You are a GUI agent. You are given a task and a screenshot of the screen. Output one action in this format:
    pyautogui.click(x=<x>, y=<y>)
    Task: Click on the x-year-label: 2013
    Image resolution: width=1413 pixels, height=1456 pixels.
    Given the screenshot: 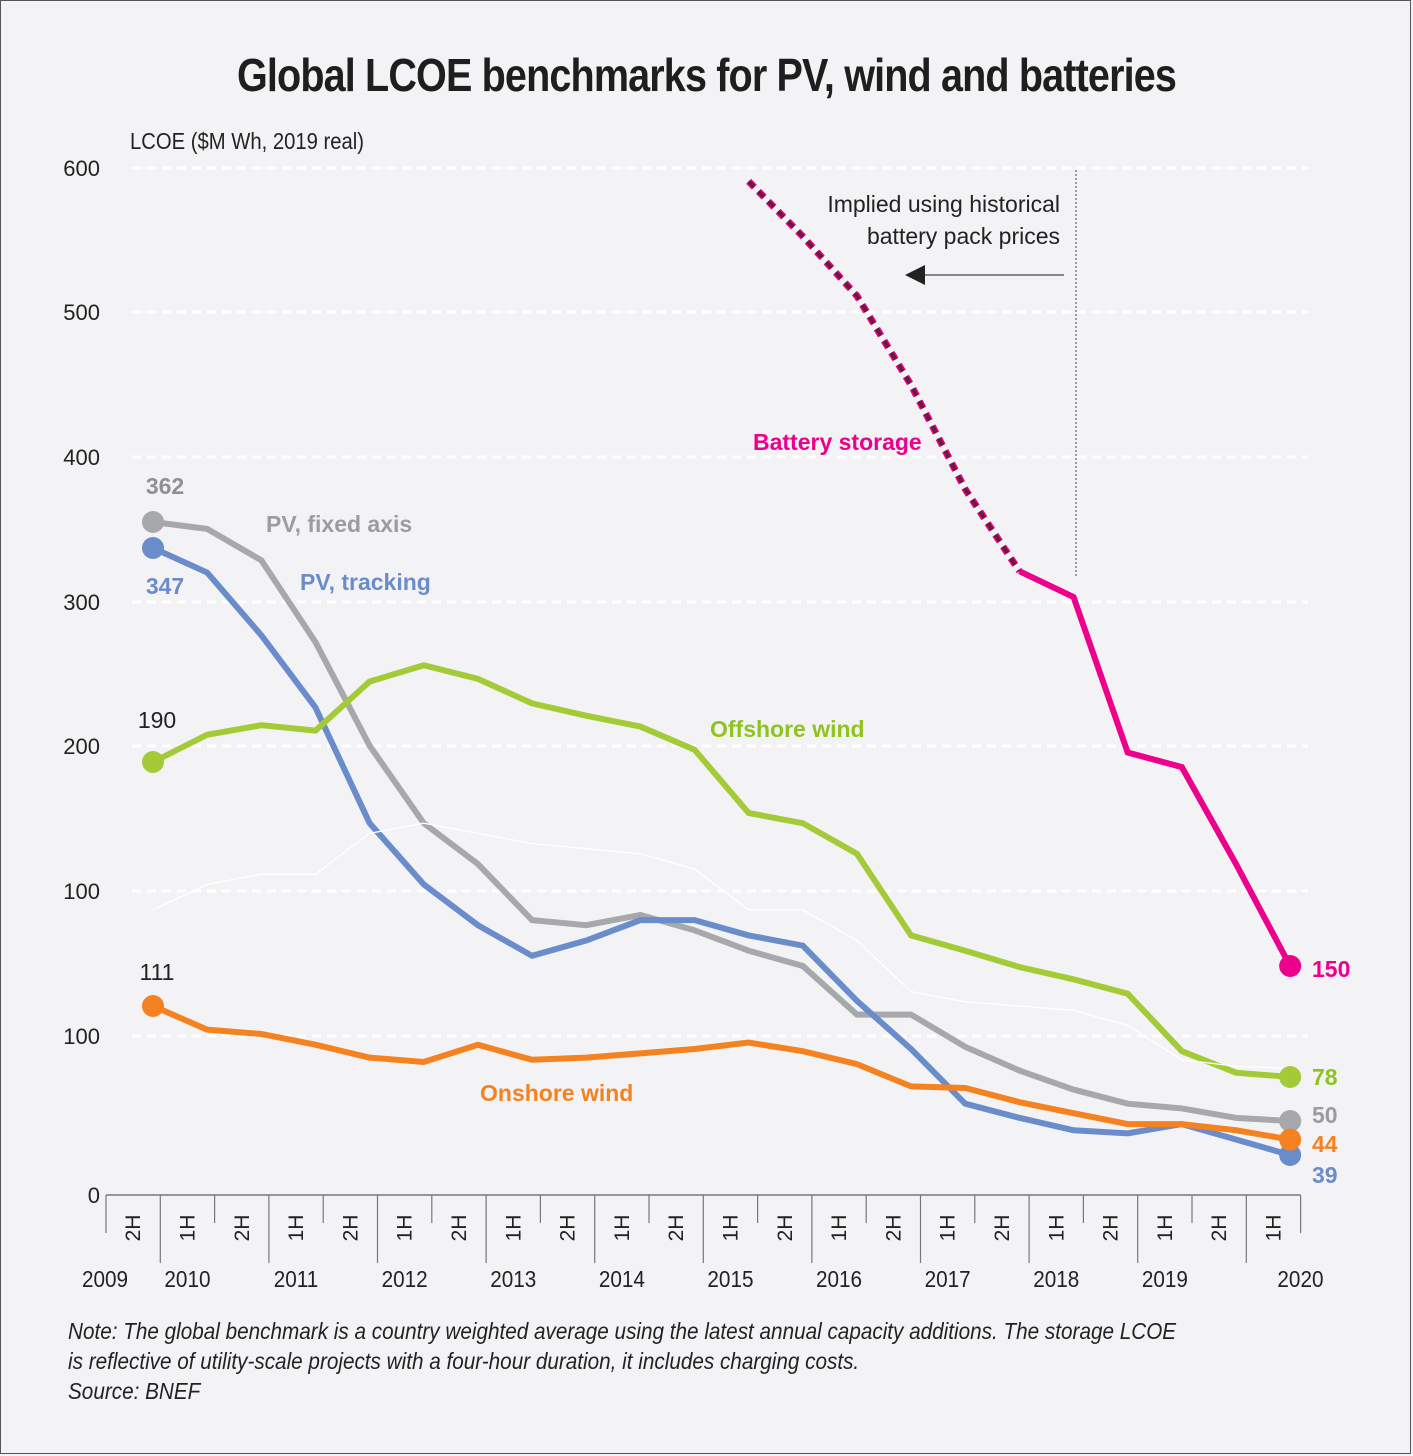 What is the action you would take?
    pyautogui.click(x=513, y=1279)
    